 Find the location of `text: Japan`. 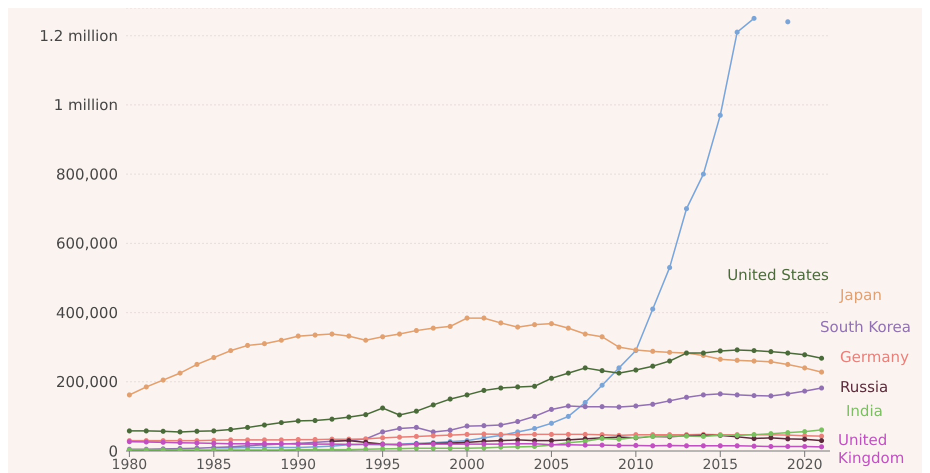

text: Japan is located at coordinates (860, 295).